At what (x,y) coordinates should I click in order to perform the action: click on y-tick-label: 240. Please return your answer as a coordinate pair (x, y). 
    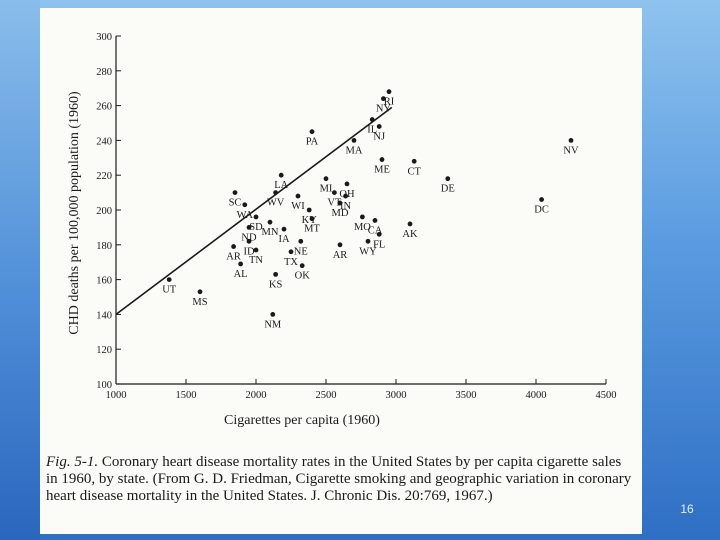
    Looking at the image, I should click on (104, 141).